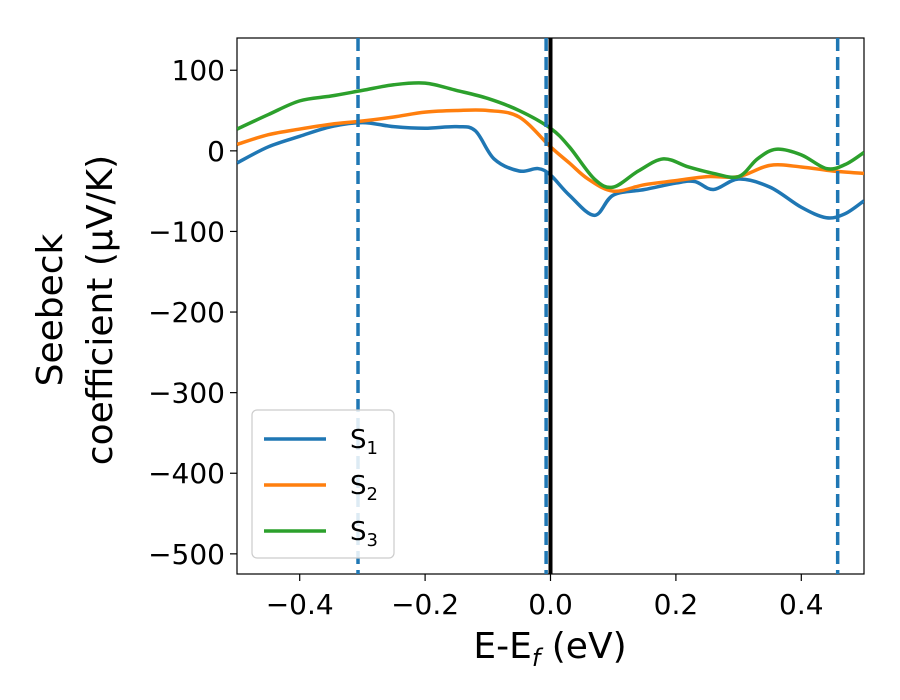 The height and width of the screenshot is (700, 900). Describe the element at coordinates (425, 604) in the screenshot. I see `x-tick-label: −0.2` at that location.